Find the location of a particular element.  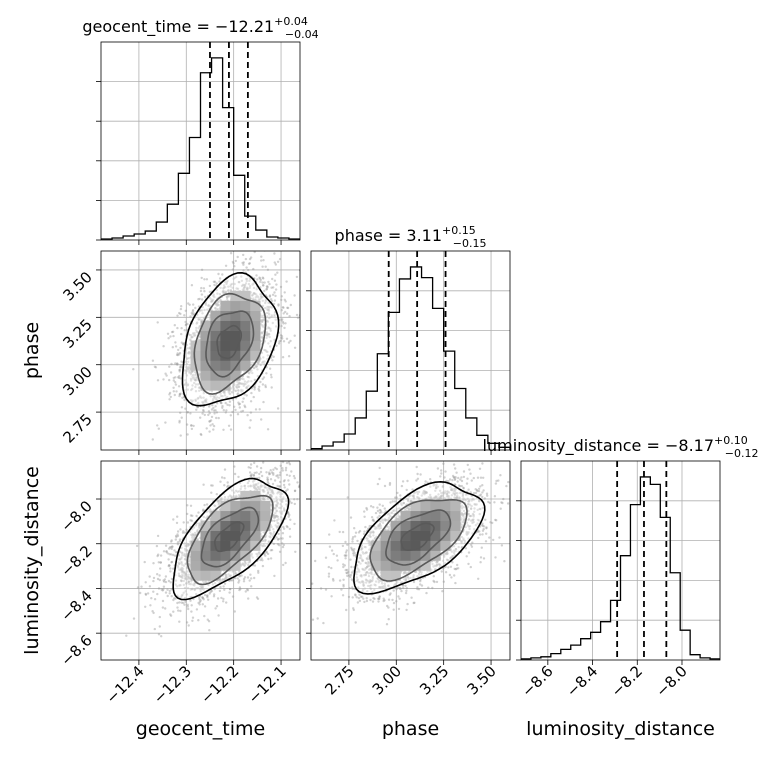

y-tick-label: 3.50 is located at coordinates (77, 286).